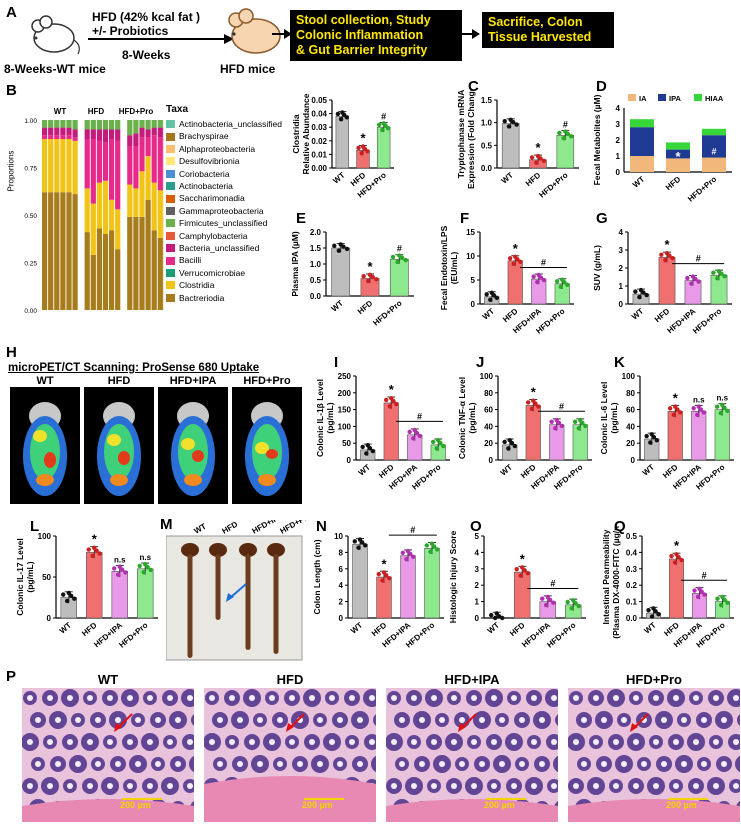 The width and height of the screenshot is (741, 828). Describe the element at coordinates (146, 17) in the screenshot. I see `diet-line1: HFD (42% kcal fat )` at that location.